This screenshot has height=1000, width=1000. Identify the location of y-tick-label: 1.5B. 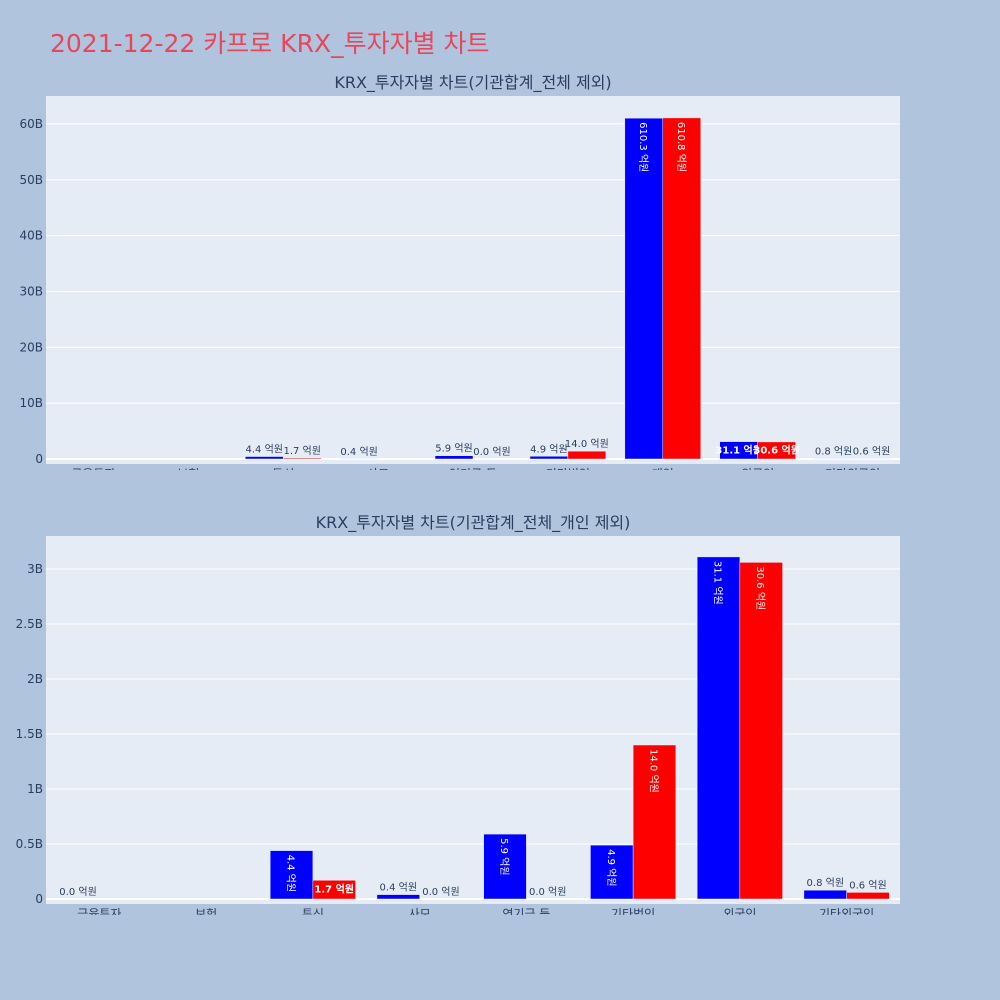
(29, 734).